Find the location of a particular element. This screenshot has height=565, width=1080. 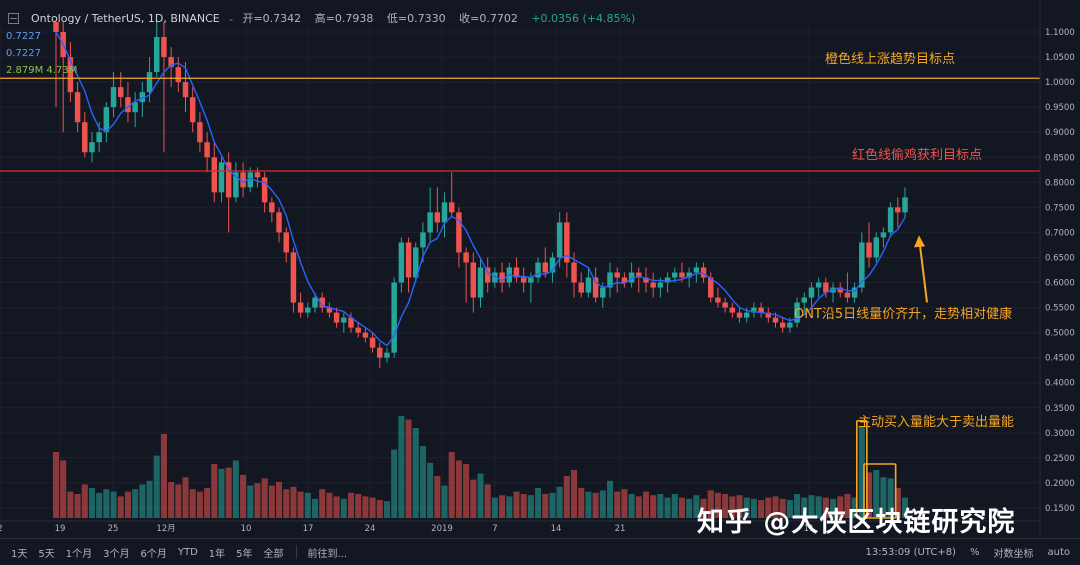

y-tick-label: 0.2000 is located at coordinates (1060, 484).